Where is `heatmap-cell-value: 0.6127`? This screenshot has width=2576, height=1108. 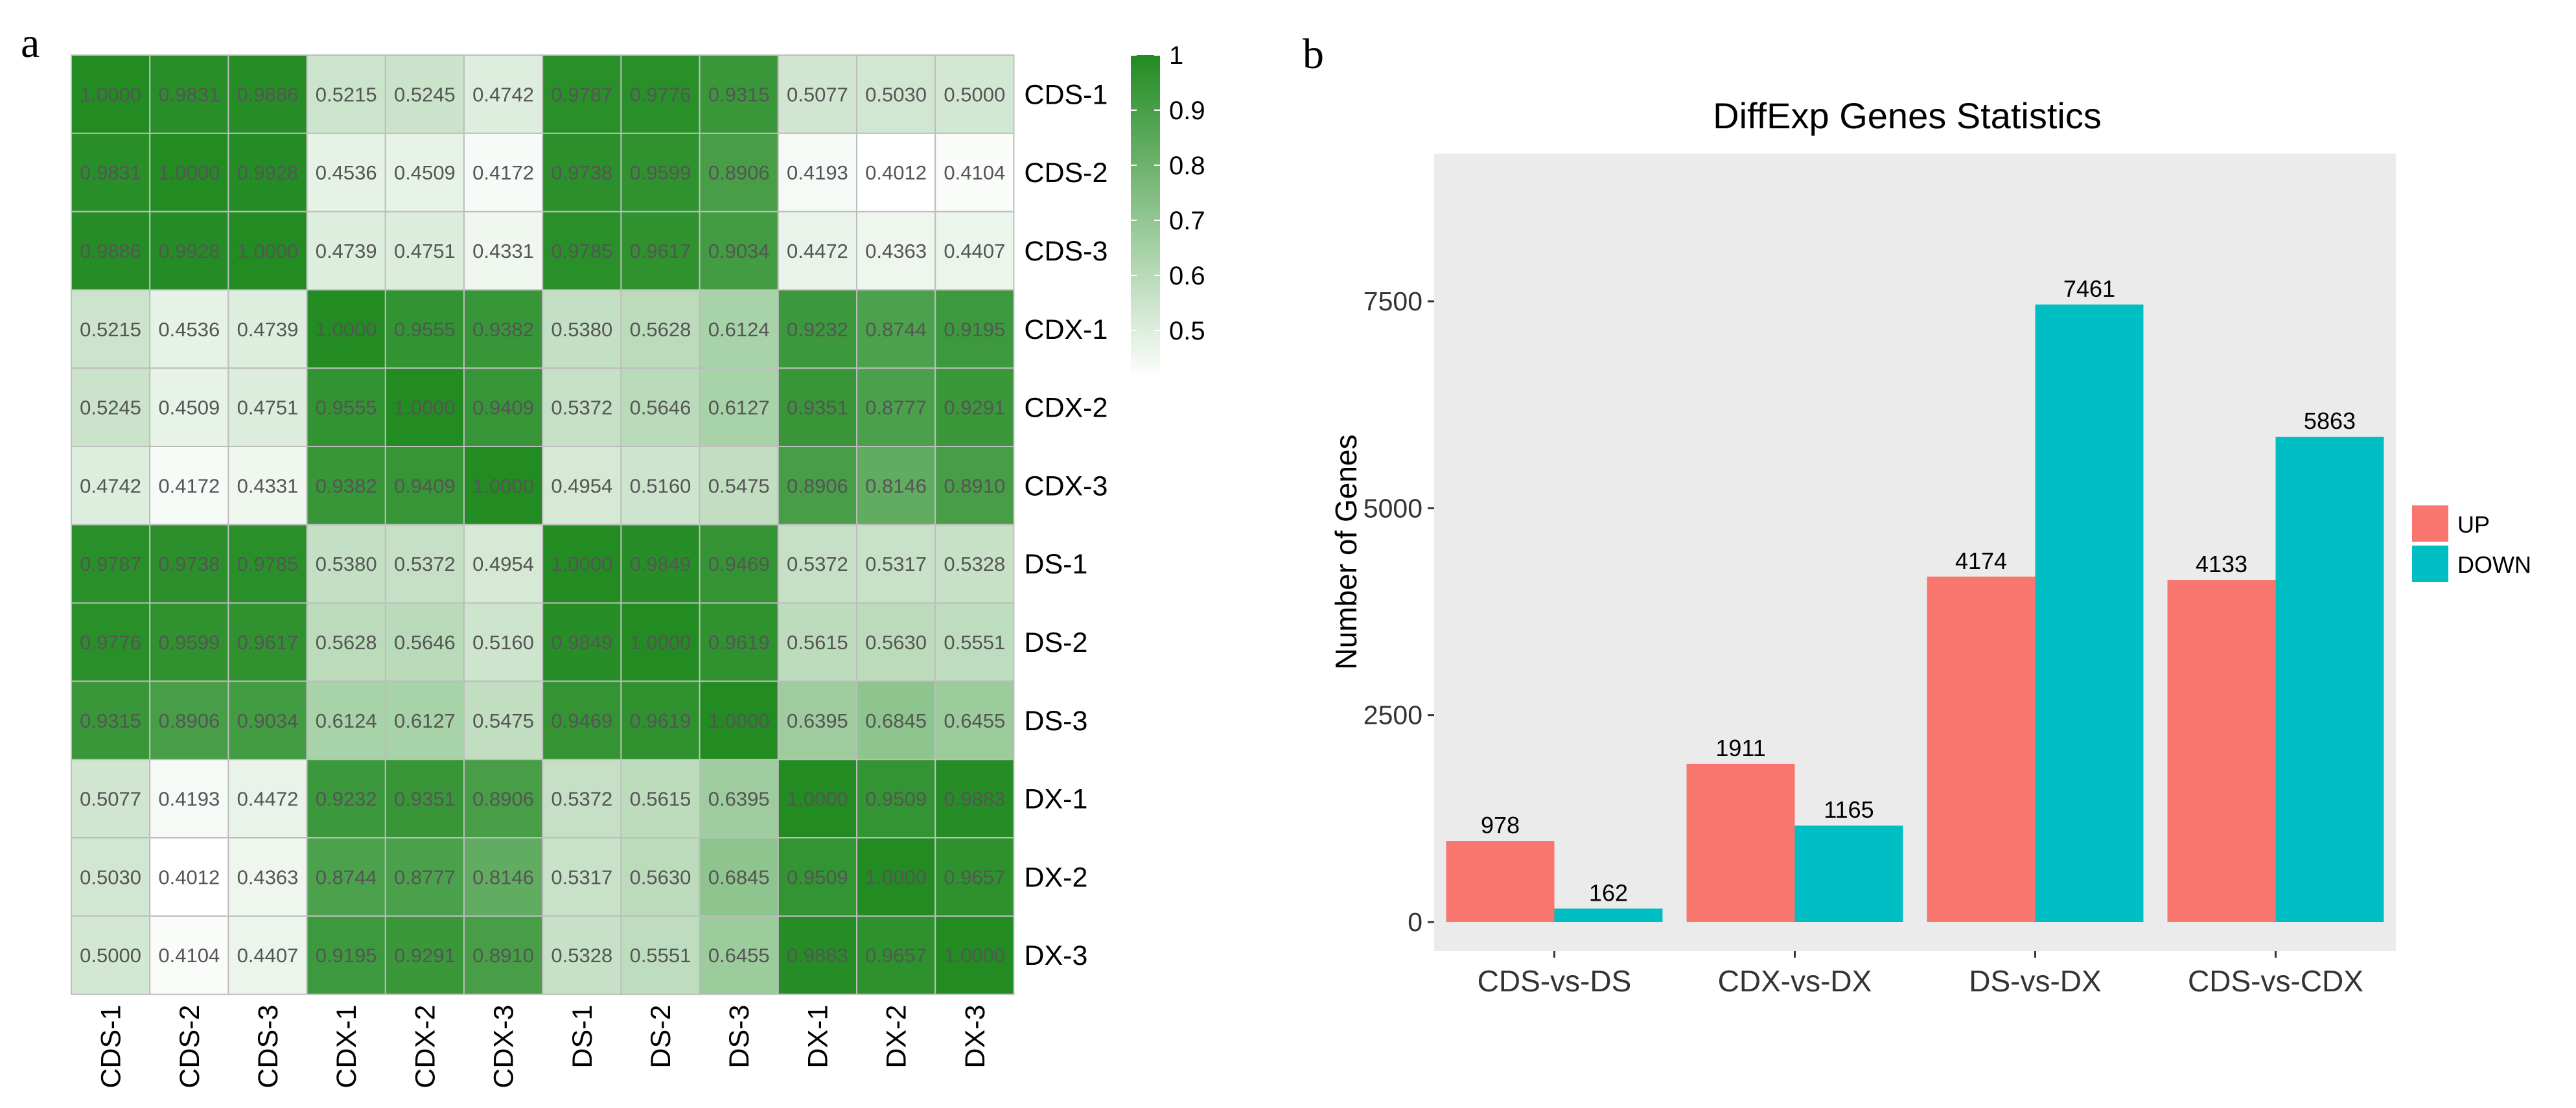
heatmap-cell-value: 0.6127 is located at coordinates (739, 408).